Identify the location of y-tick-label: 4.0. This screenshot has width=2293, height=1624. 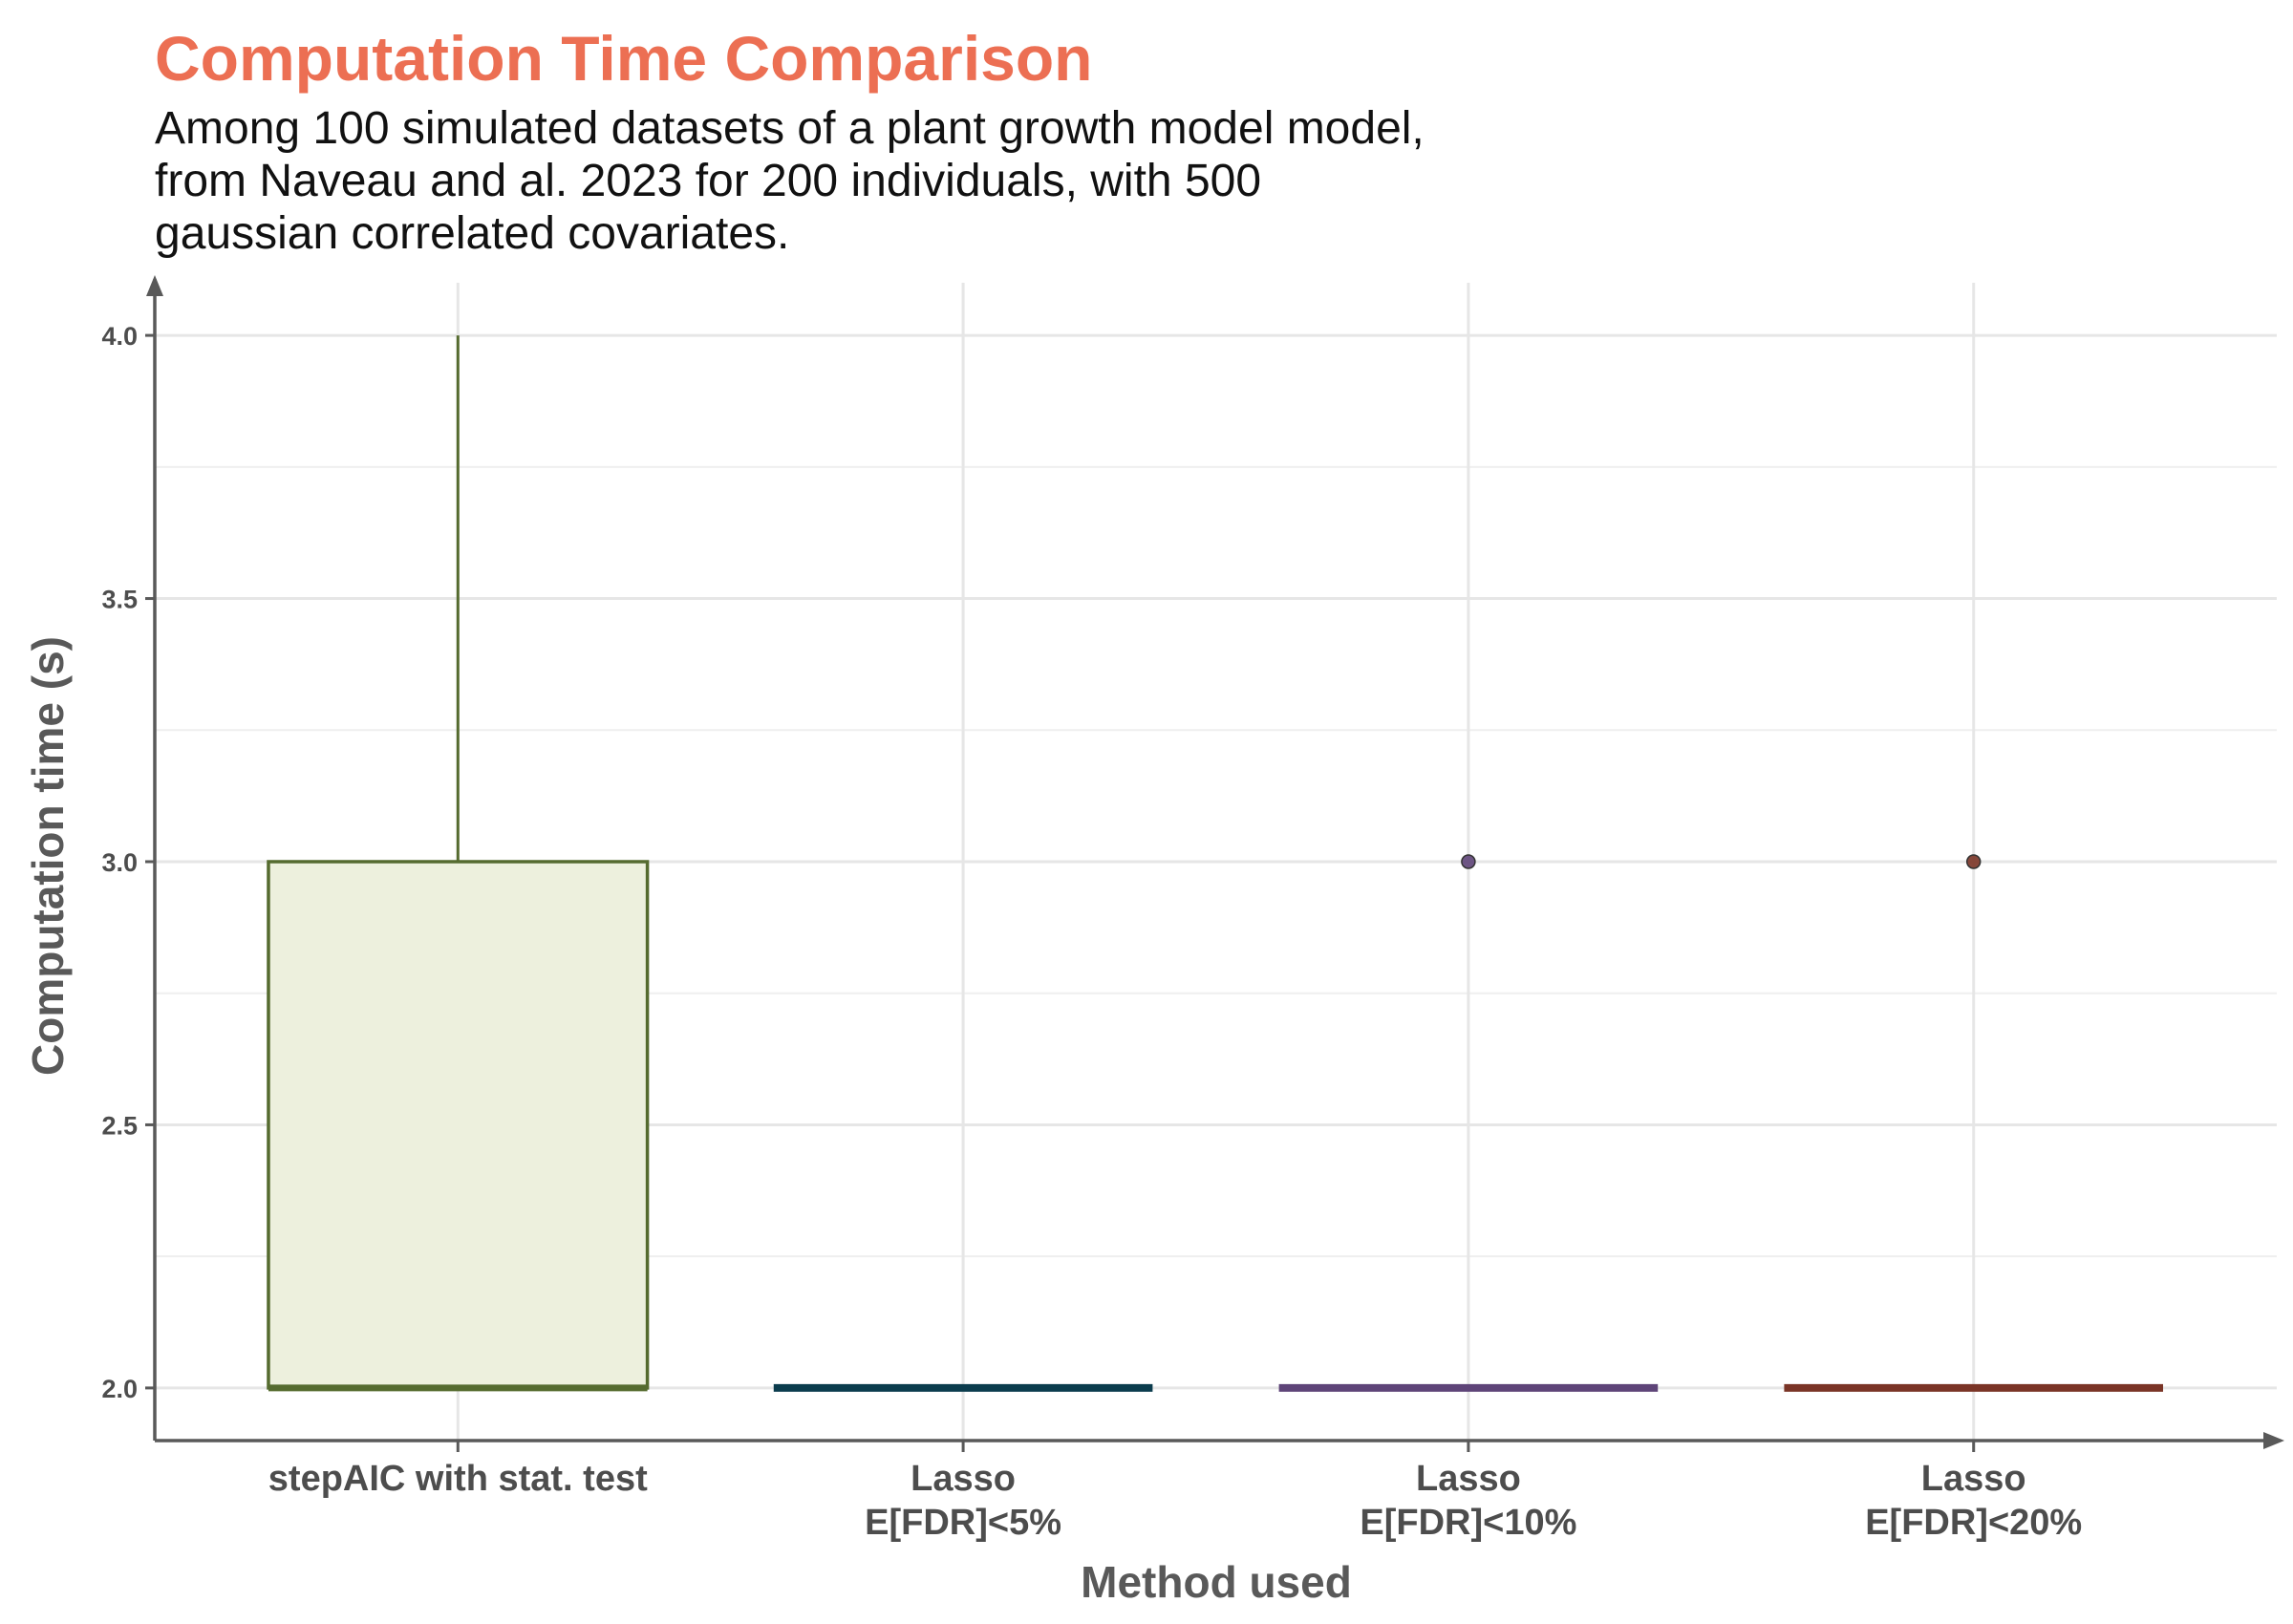
(119, 337).